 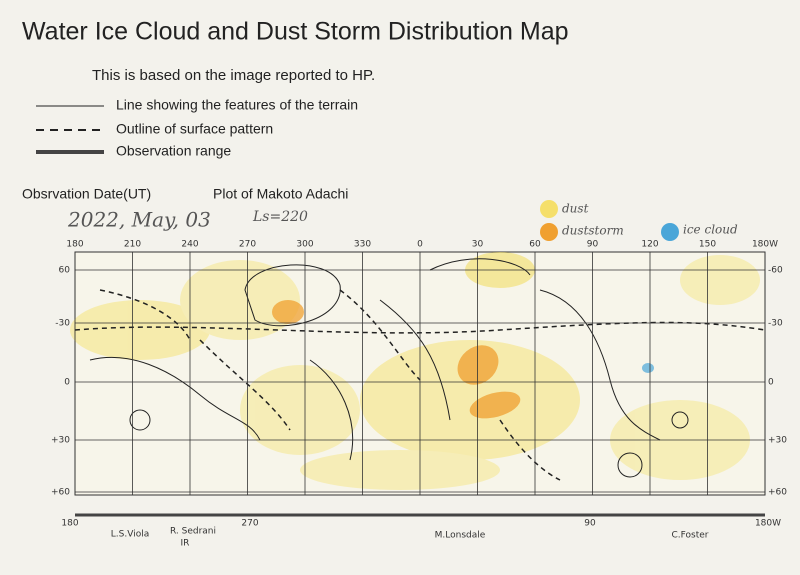 What do you see at coordinates (139, 220) in the screenshot?
I see `observation-date: 2022, May, 03` at bounding box center [139, 220].